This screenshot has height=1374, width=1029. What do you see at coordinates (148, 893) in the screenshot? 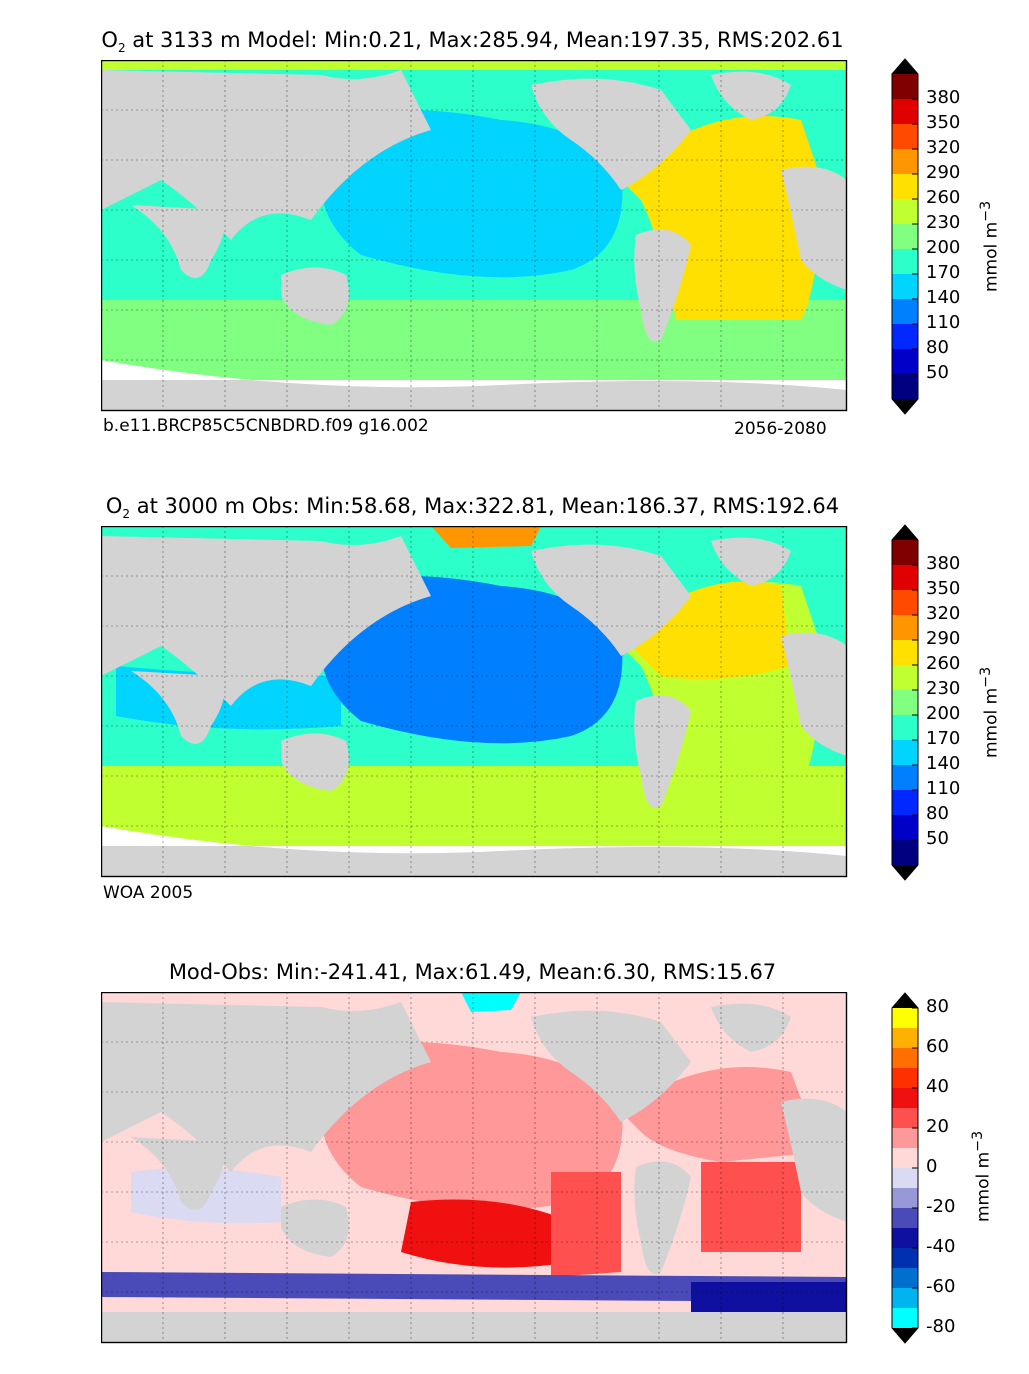
I see `obs-source: WOA 2005` at bounding box center [148, 893].